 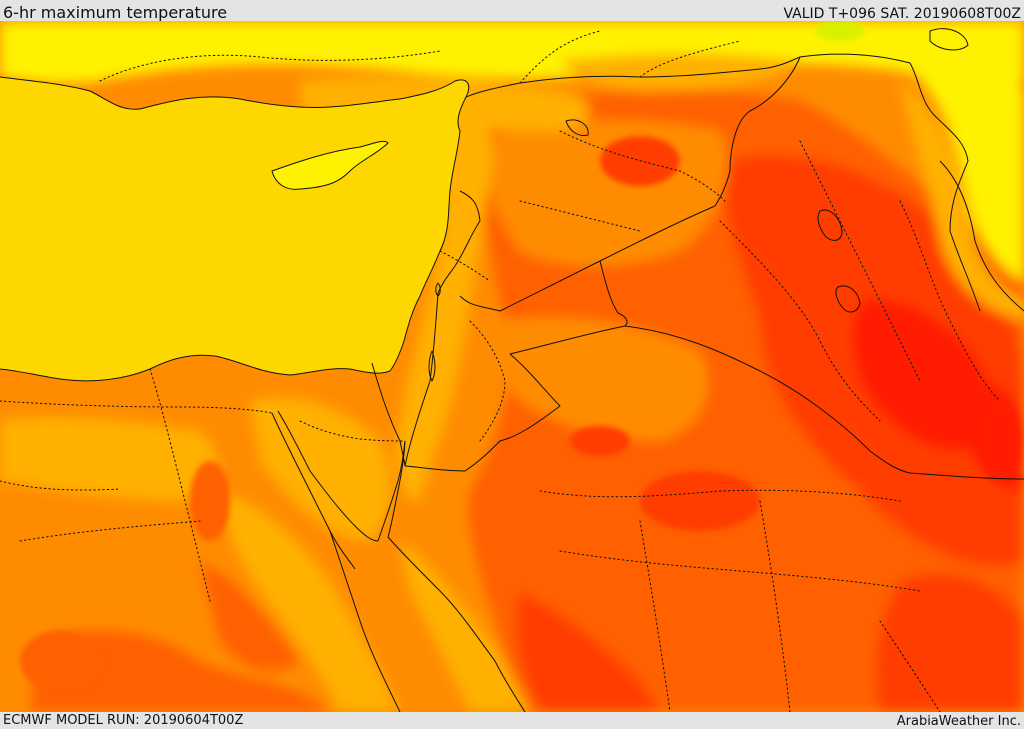 I want to click on extreme-zone-iraq, so click(x=921, y=375).